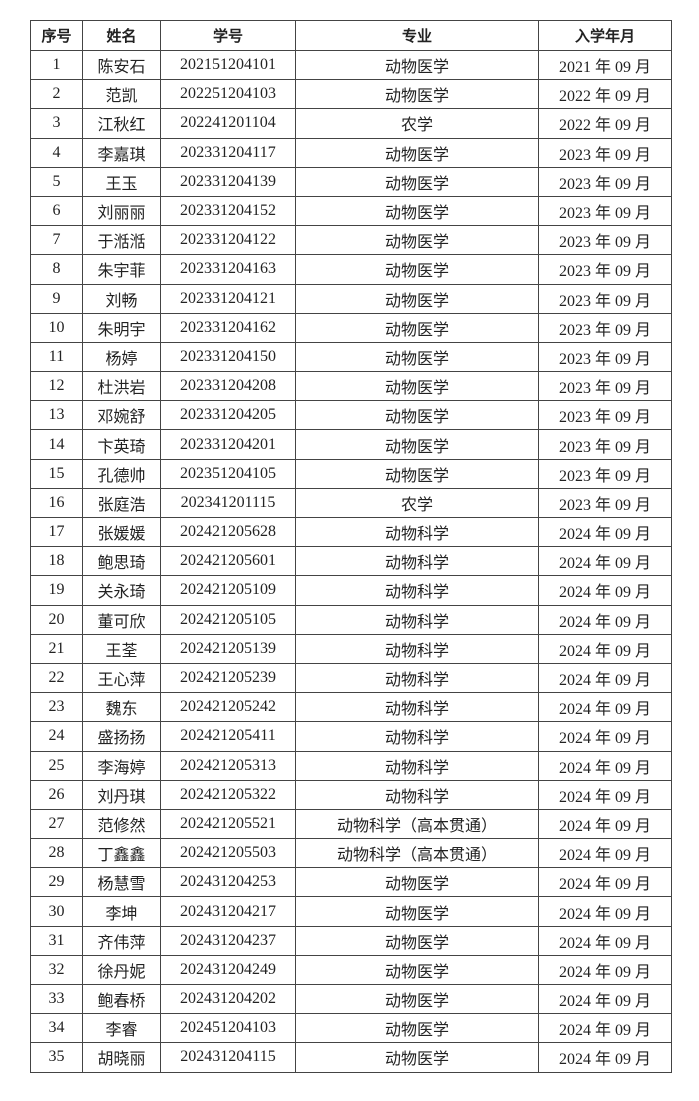 The image size is (699, 1101). I want to click on table-header-row: 序号 姓名 学号 专业 入学年月, so click(351, 35).